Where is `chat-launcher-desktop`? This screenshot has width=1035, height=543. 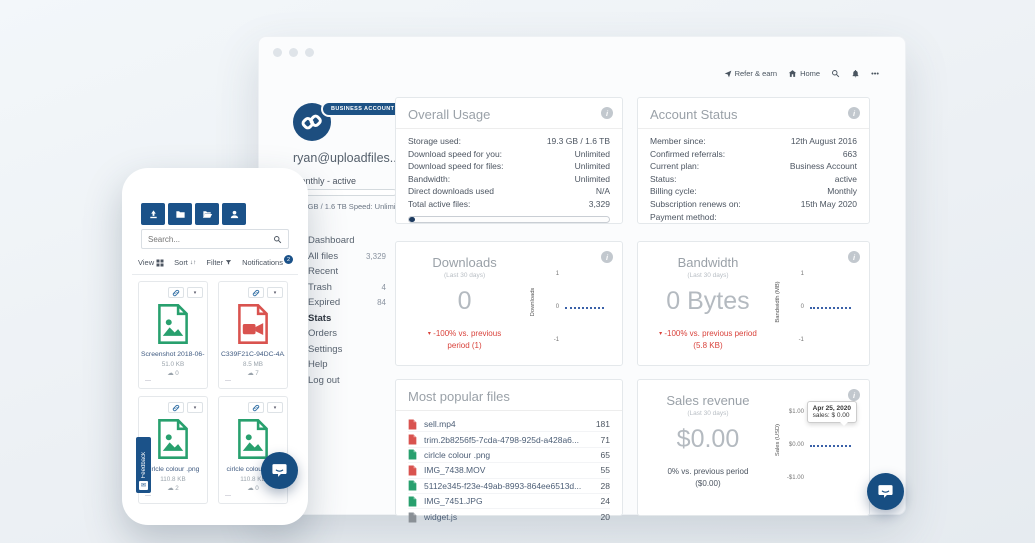 chat-launcher-desktop is located at coordinates (885, 491).